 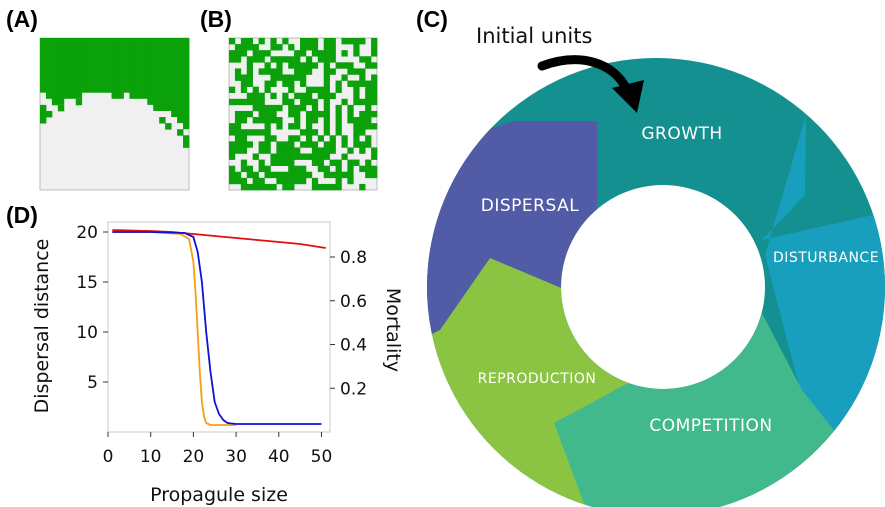 I want to click on x-tick-label: 20, so click(x=194, y=457).